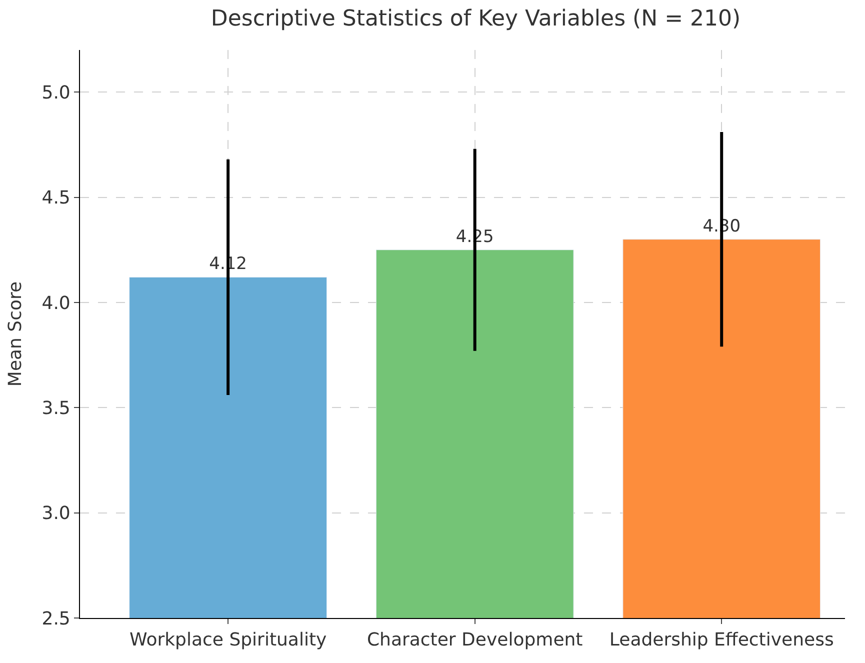 Image resolution: width=865 pixels, height=663 pixels. I want to click on y-tick-label: 3.5, so click(56, 408).